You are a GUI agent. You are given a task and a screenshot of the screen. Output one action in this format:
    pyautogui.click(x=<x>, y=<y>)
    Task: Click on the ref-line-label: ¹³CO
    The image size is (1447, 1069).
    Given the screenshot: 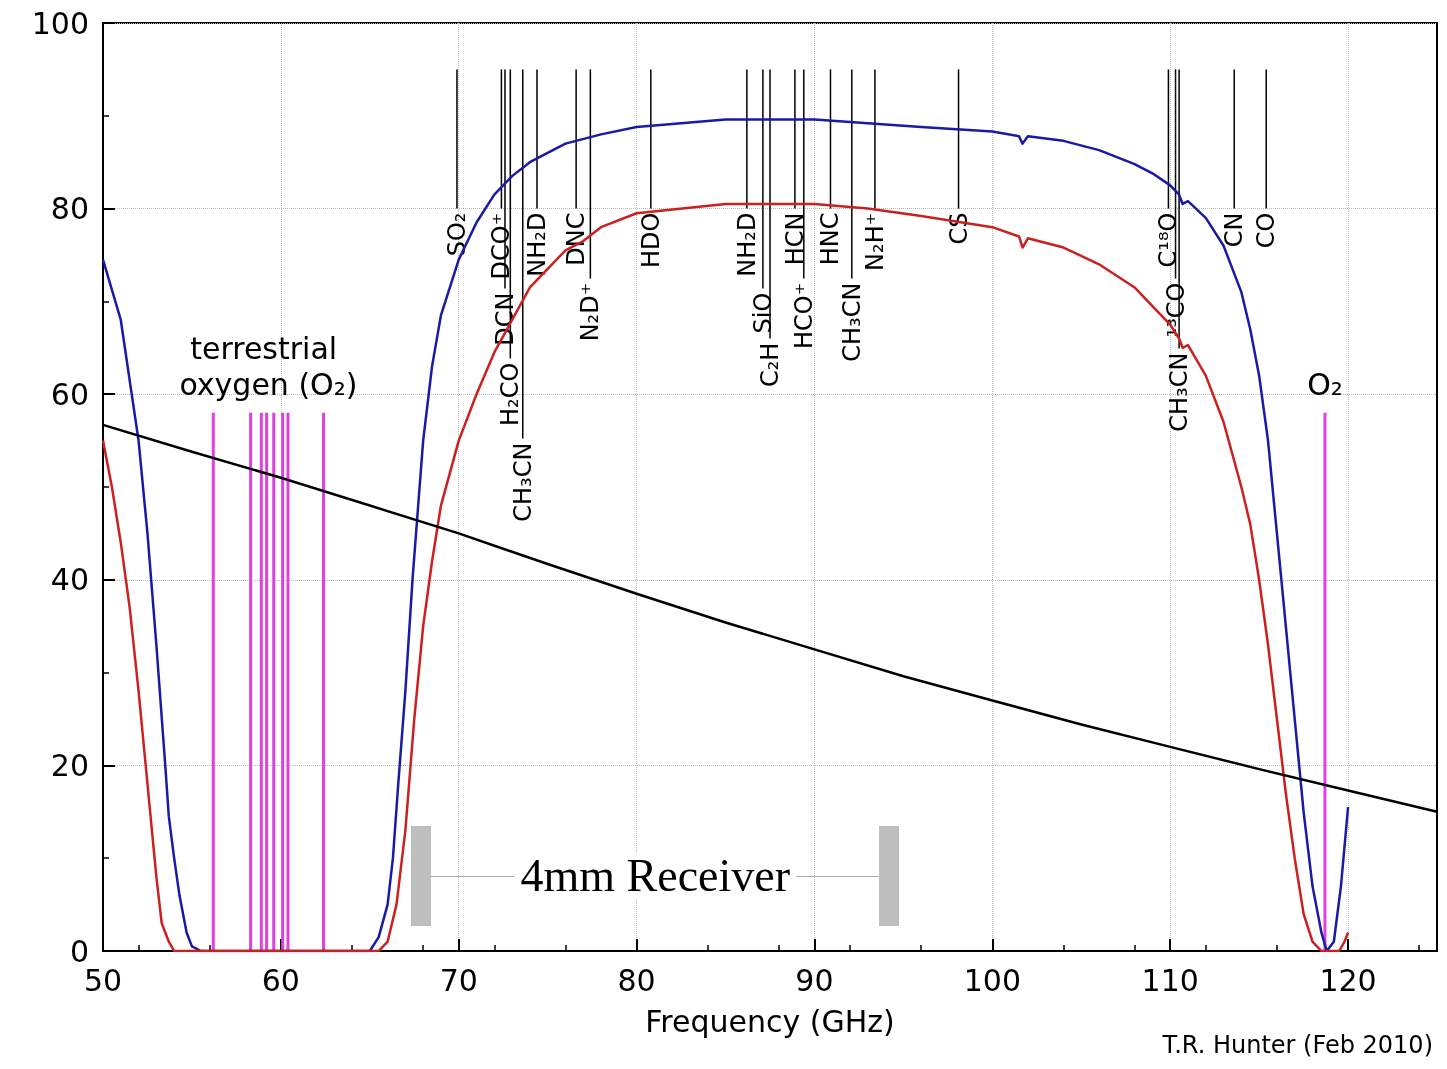 What is the action you would take?
    pyautogui.click(x=1175, y=310)
    